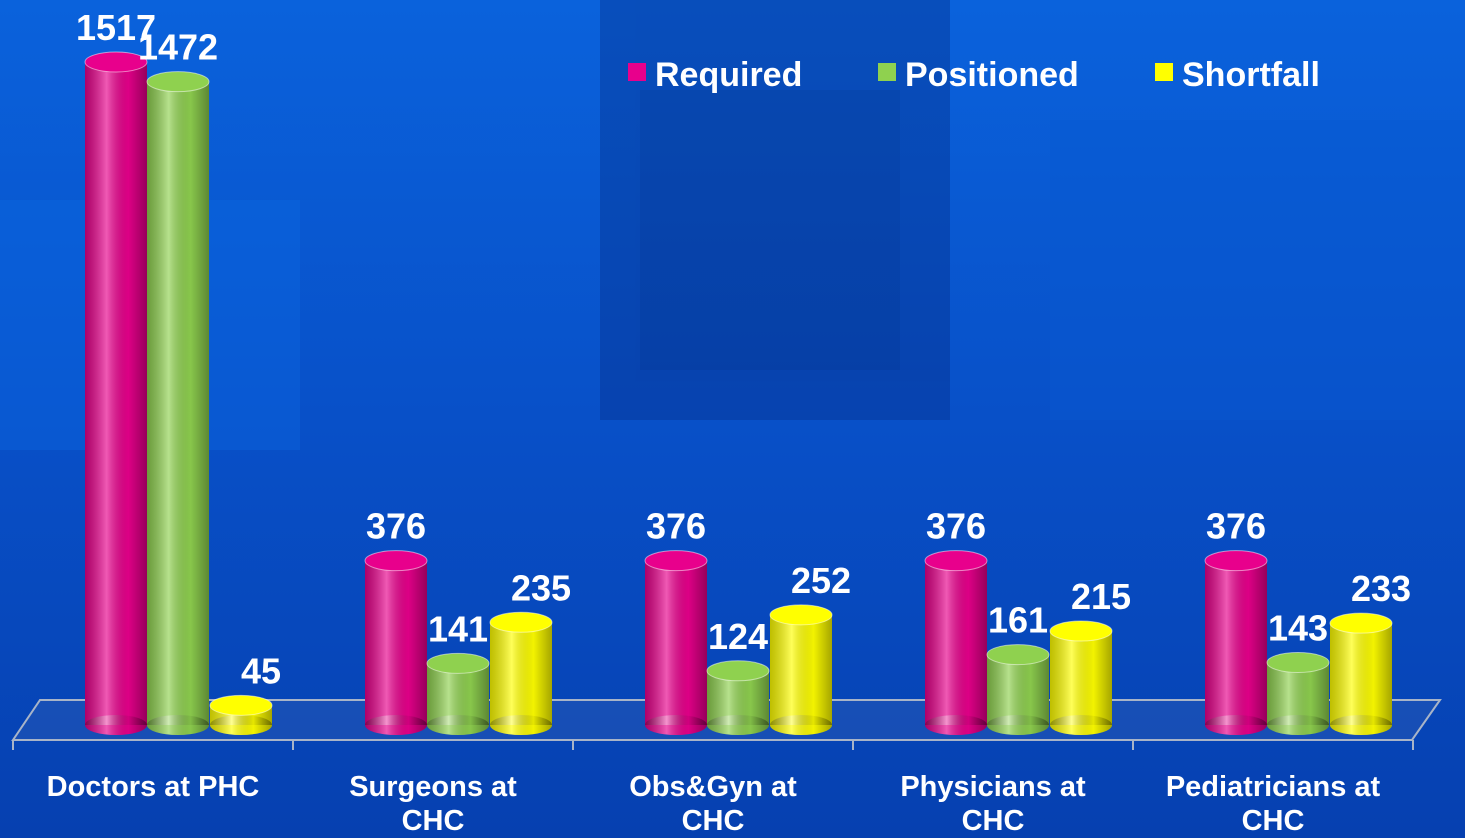 The width and height of the screenshot is (1465, 838). What do you see at coordinates (738, 636) in the screenshot?
I see `data-label: 124` at bounding box center [738, 636].